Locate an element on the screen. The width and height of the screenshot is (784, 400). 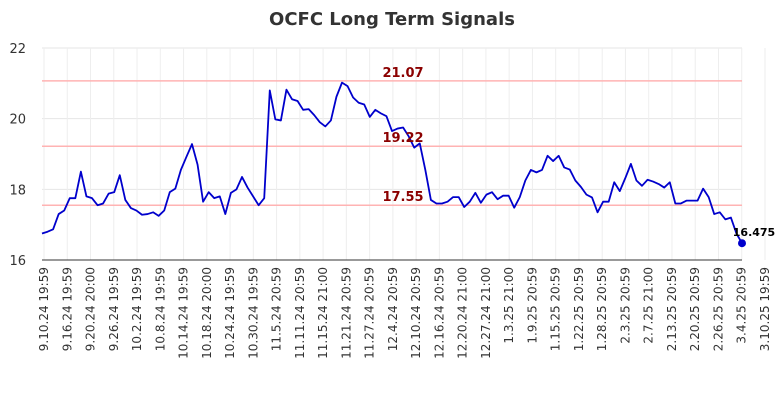
x-tick-label: 2.13.25 20:59 is located at coordinates (672, 309).